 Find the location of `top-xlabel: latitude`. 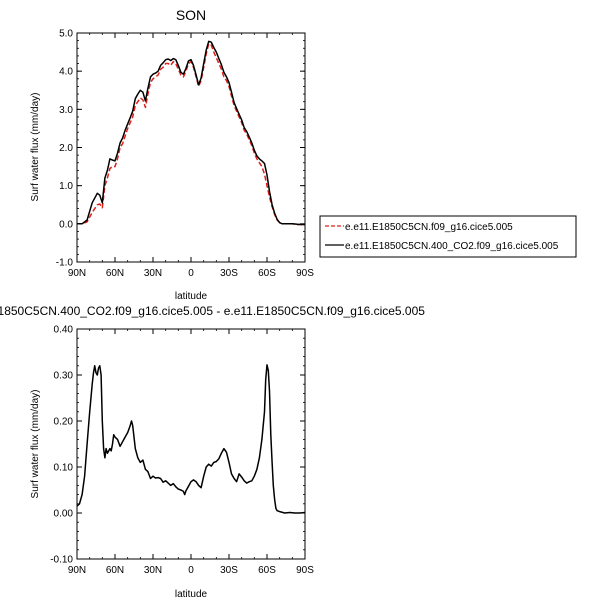

top-xlabel: latitude is located at coordinates (191, 296).